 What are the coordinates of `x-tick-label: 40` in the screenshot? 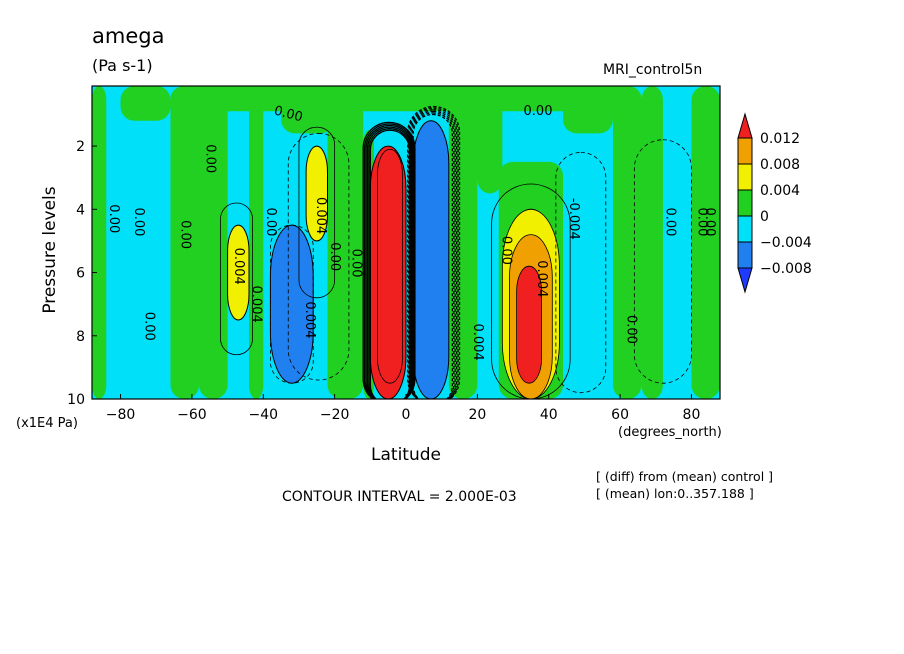 It's located at (549, 415).